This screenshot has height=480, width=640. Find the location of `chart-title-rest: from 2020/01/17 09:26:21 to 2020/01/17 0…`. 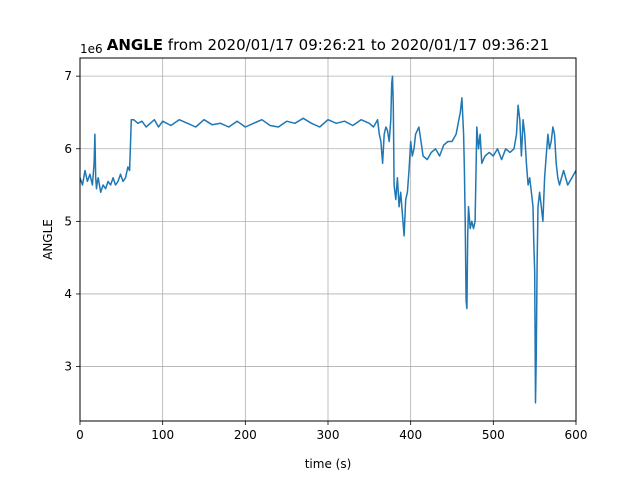

chart-title-rest: from 2020/01/17 09:26:21 to 2020/01/17 0… is located at coordinates (356, 45).